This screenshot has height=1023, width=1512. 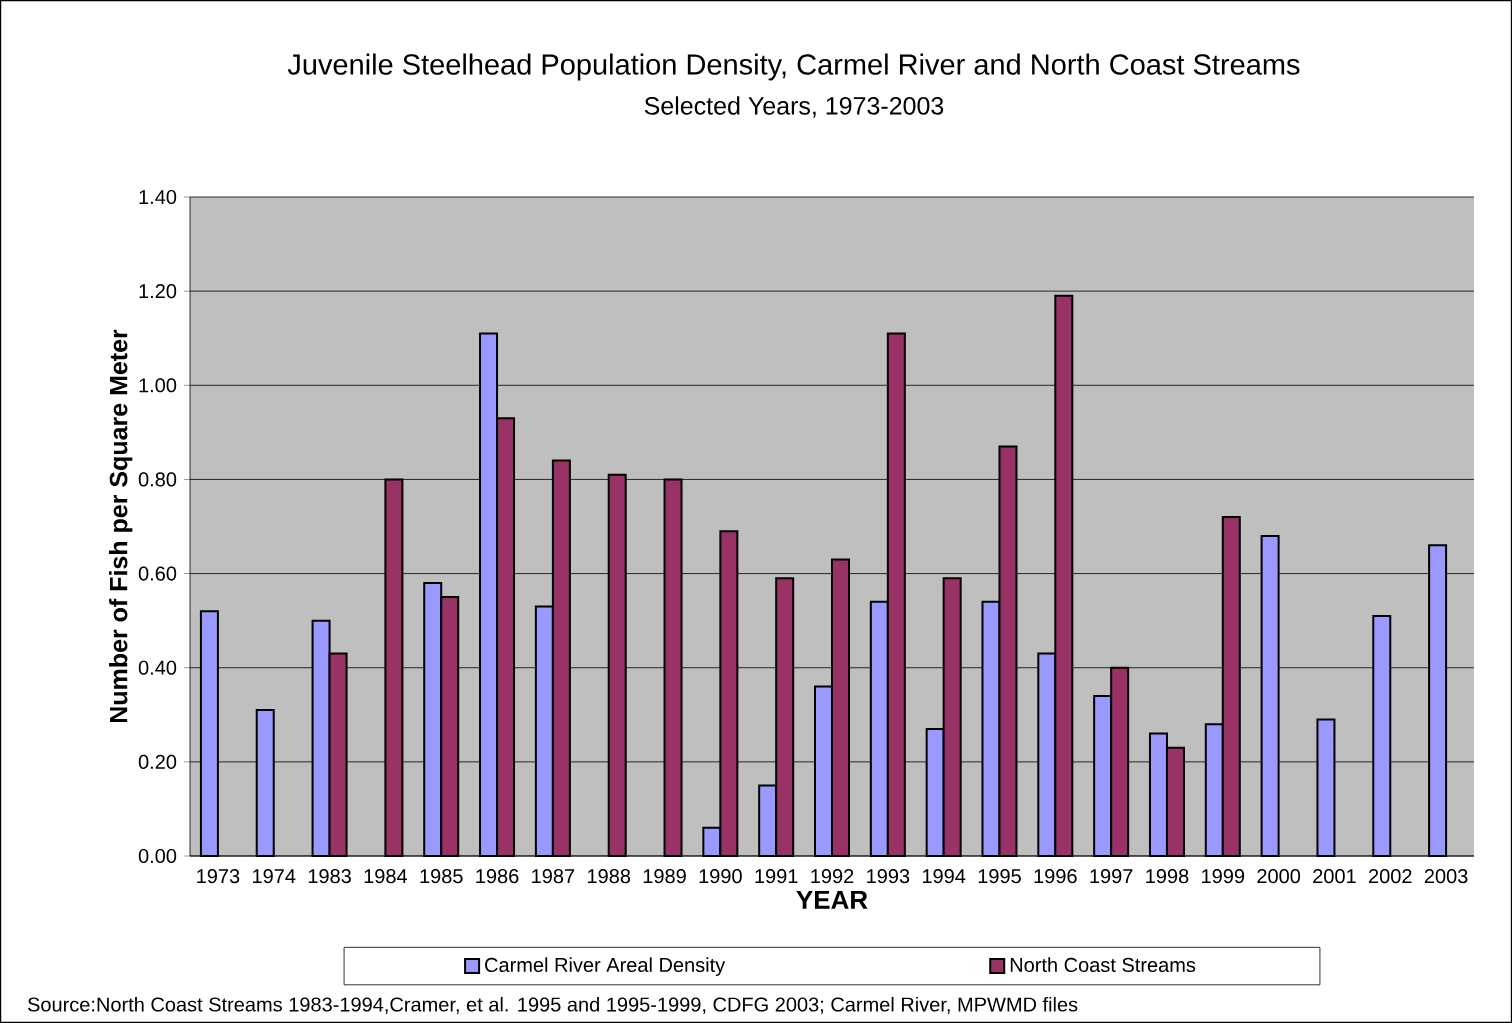 What do you see at coordinates (157, 761) in the screenshot?
I see `y-tick-label: 0.20` at bounding box center [157, 761].